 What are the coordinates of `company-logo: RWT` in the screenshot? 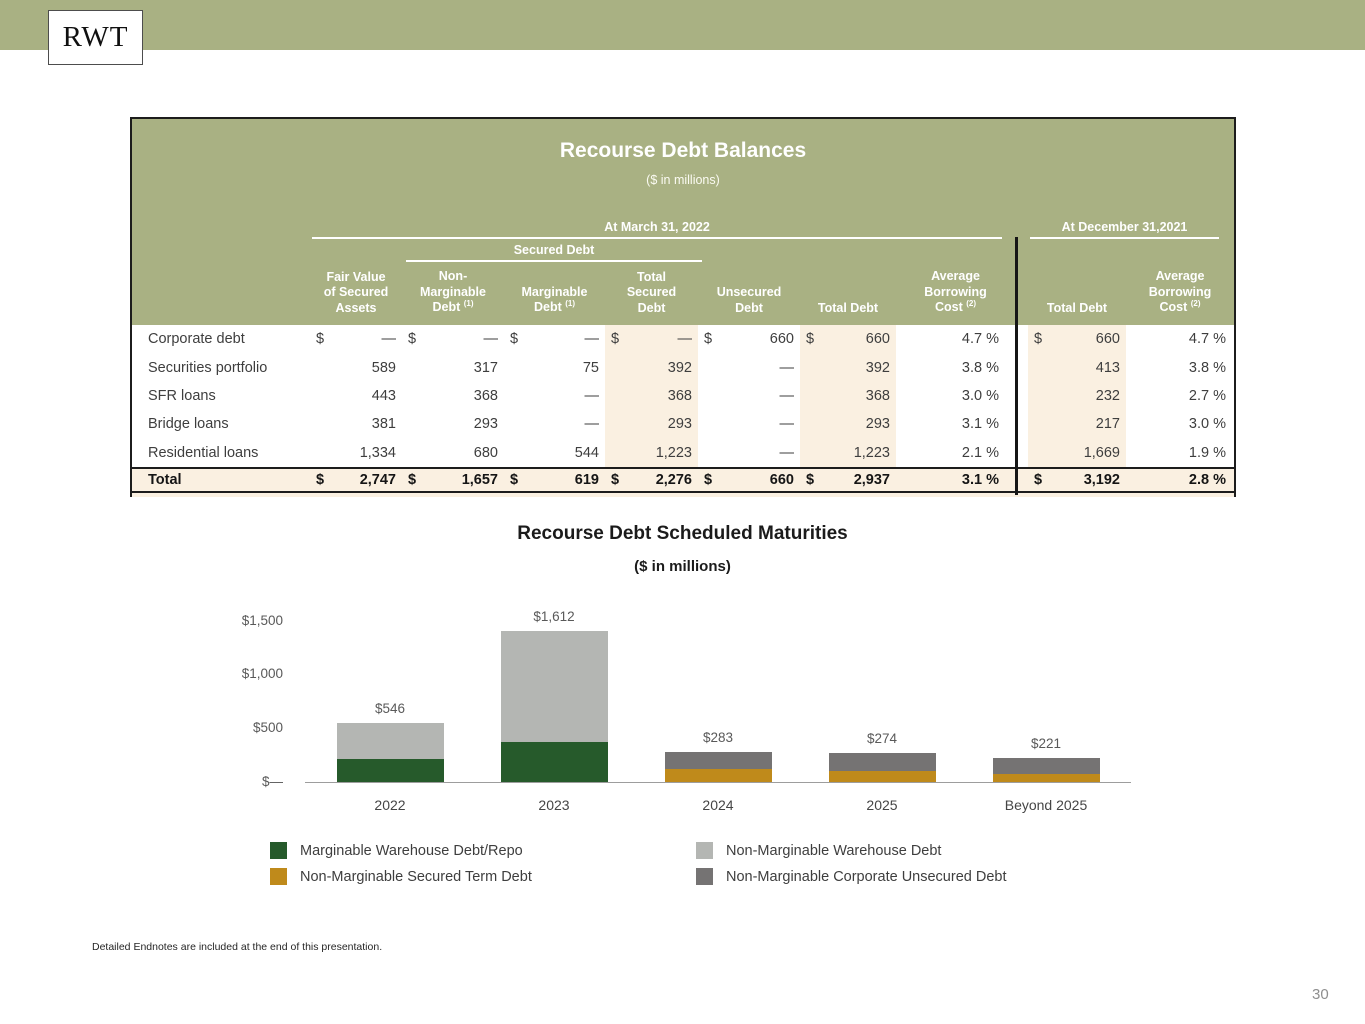 It's located at (95, 37).